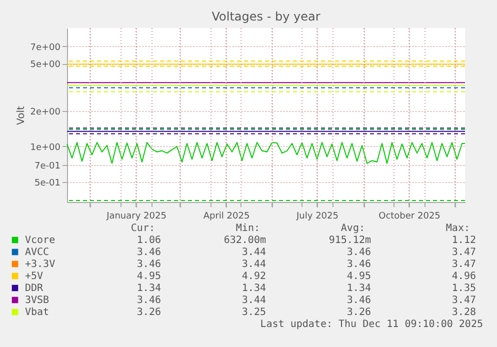  What do you see at coordinates (142, 228) in the screenshot?
I see `text: Cur:` at bounding box center [142, 228].